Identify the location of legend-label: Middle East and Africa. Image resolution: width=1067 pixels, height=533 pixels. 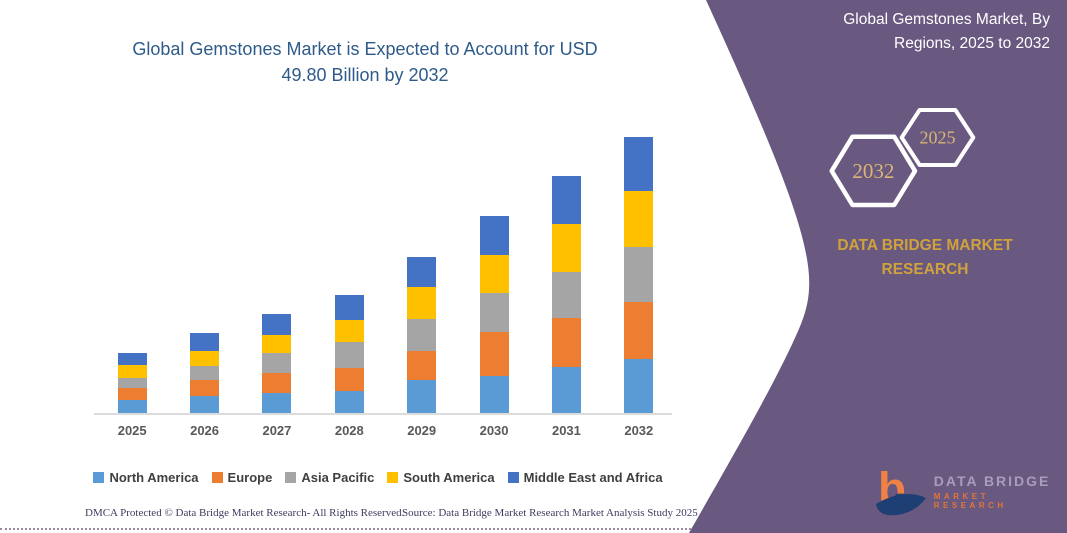
(593, 477).